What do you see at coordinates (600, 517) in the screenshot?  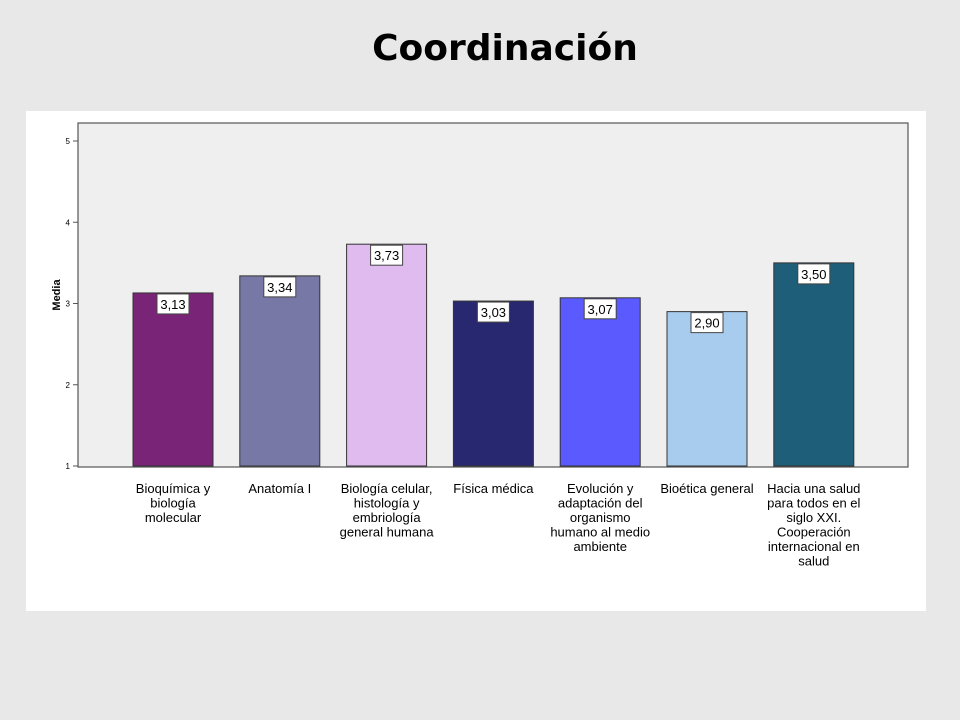 I see `category-label-line: organismo` at bounding box center [600, 517].